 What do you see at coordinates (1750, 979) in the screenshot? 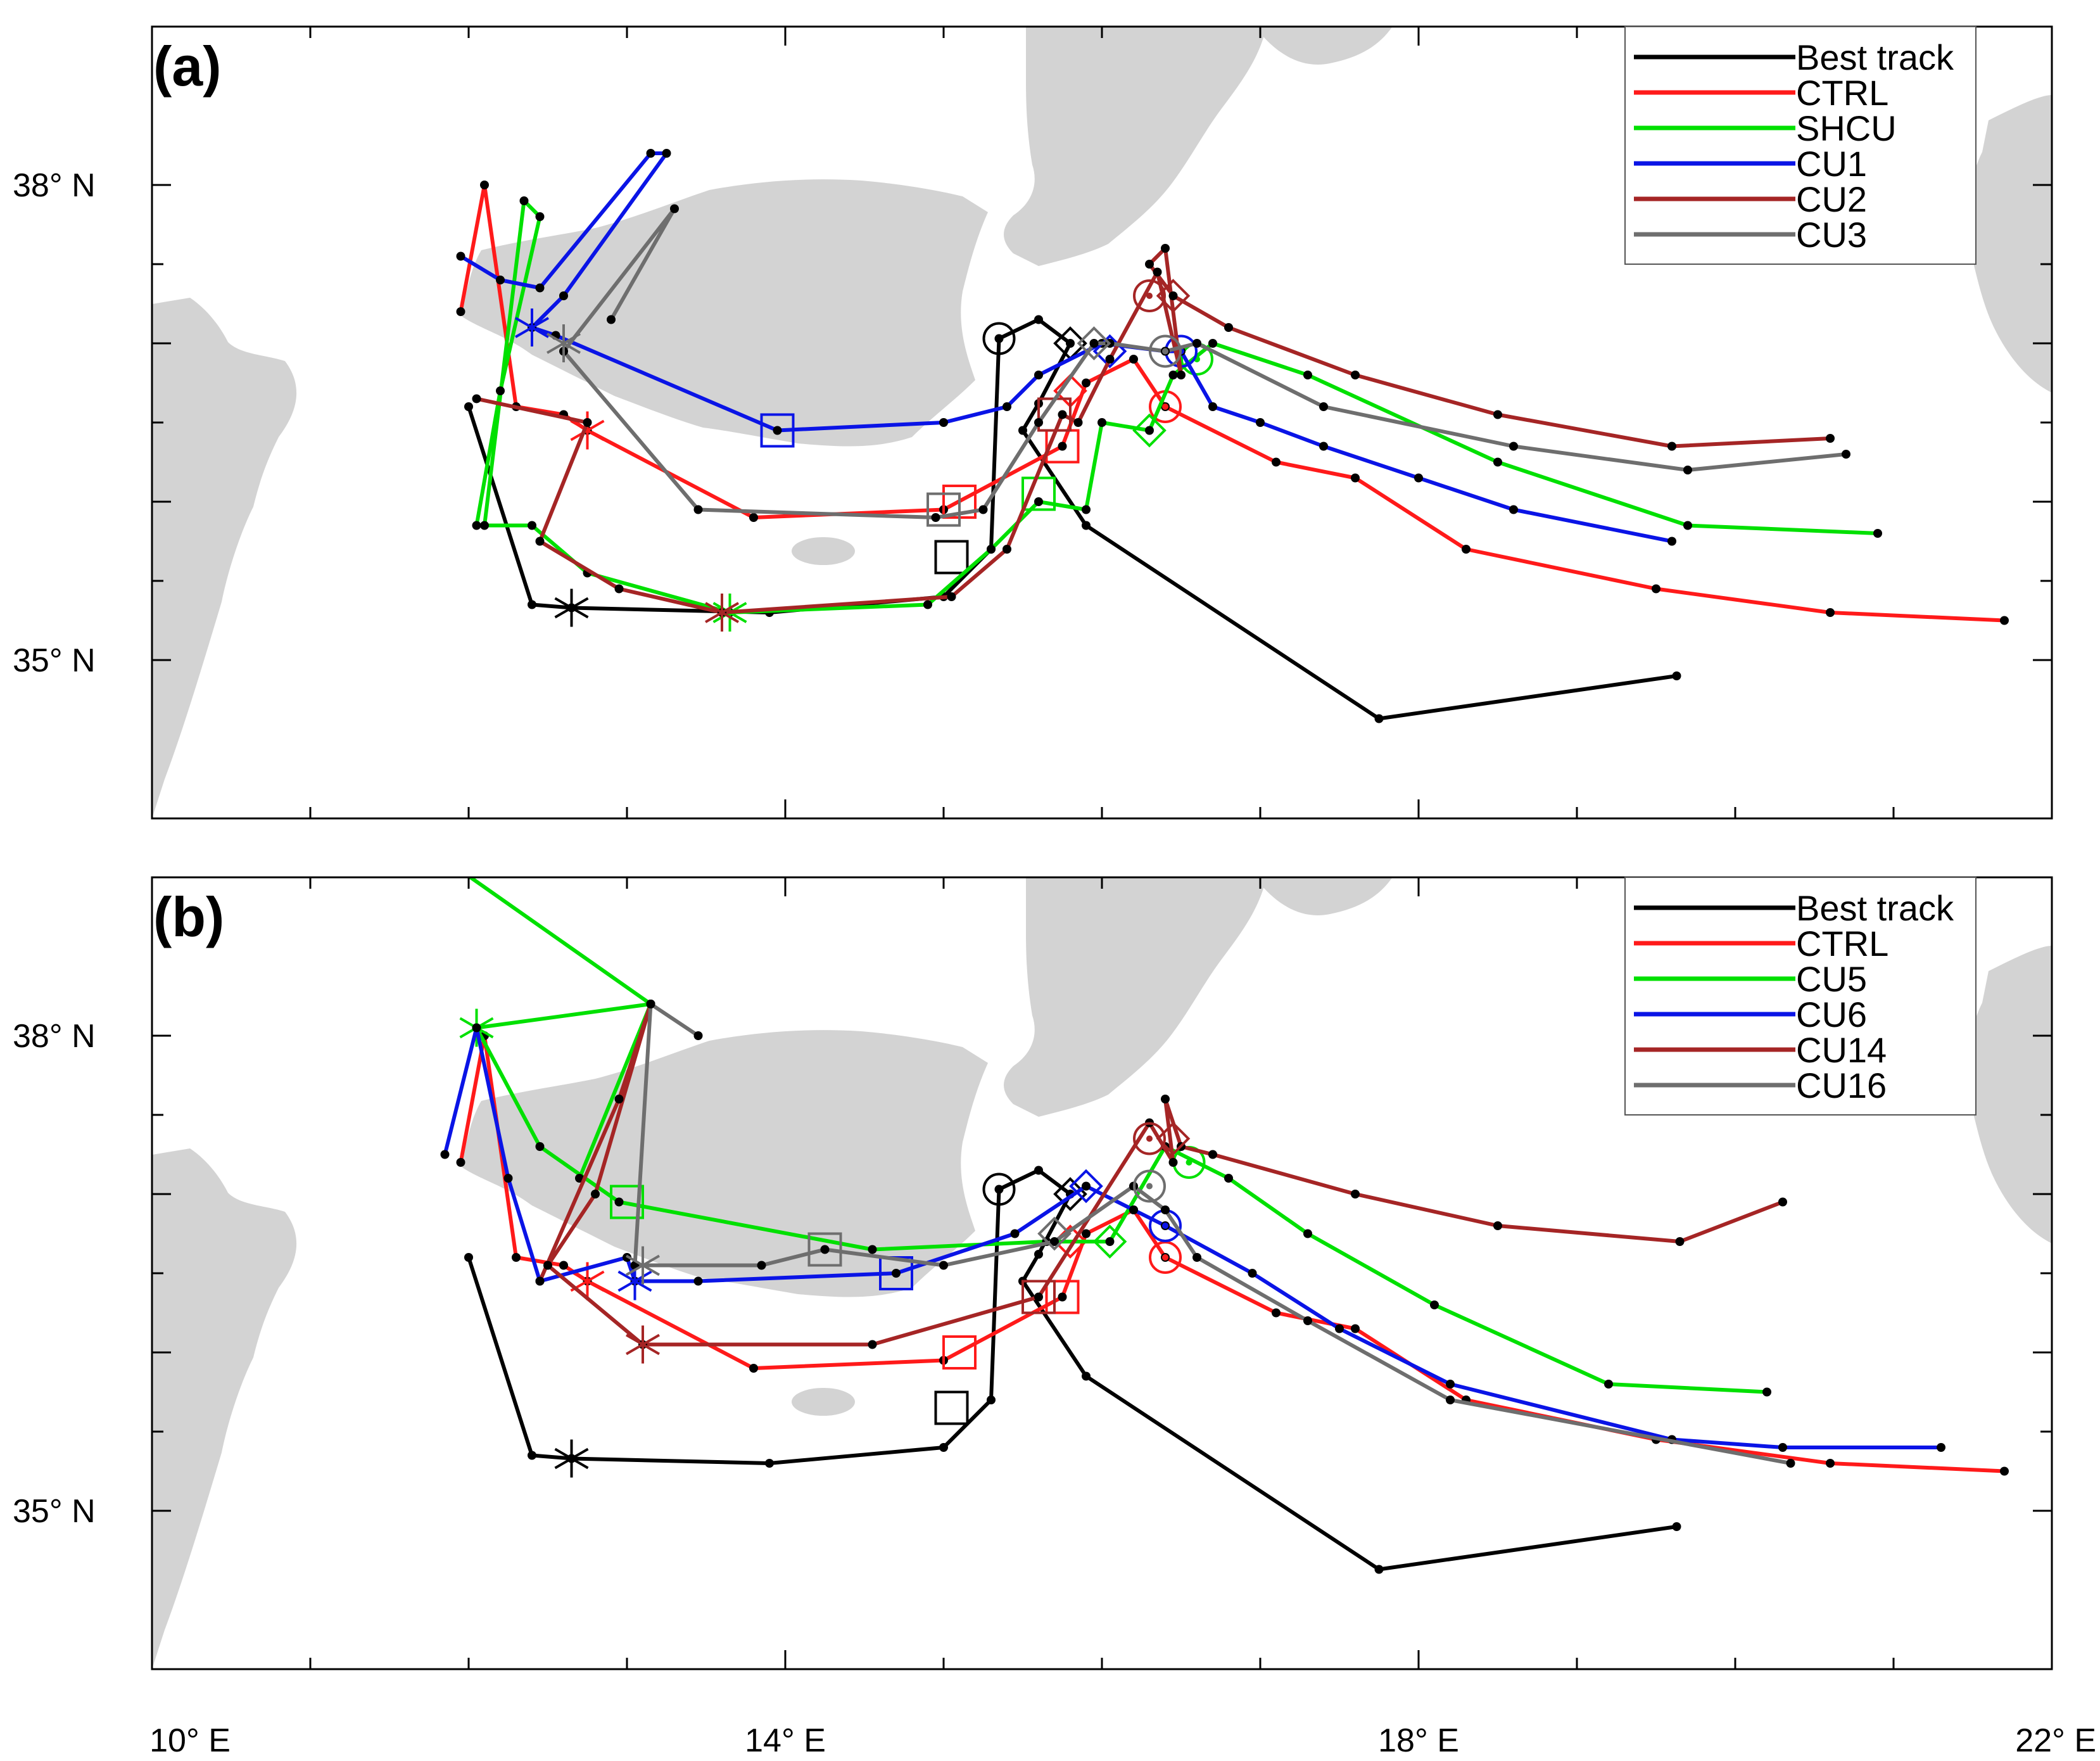
I see `legend-entry: CU5` at bounding box center [1750, 979].